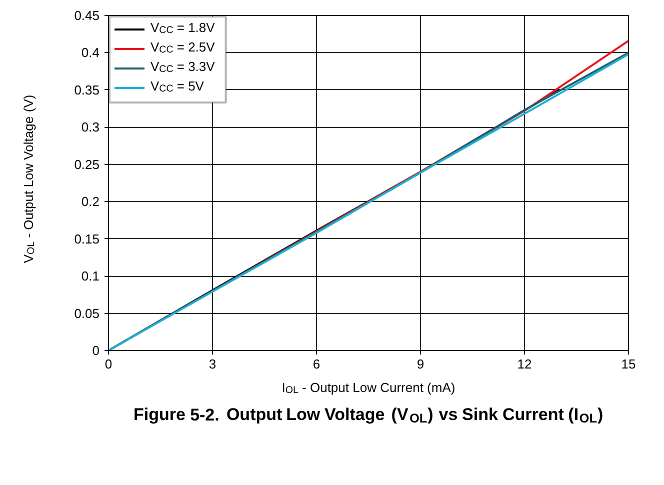 This screenshot has width=664, height=485. Describe the element at coordinates (420, 364) in the screenshot. I see `x-tick-label: 9` at that location.